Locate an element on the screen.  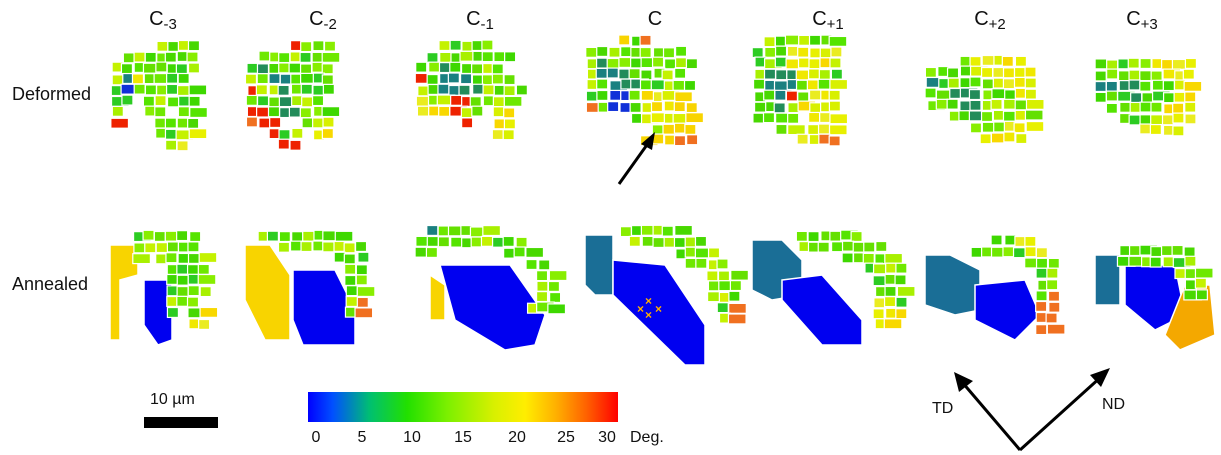
teal-grain is located at coordinates (599, 265).